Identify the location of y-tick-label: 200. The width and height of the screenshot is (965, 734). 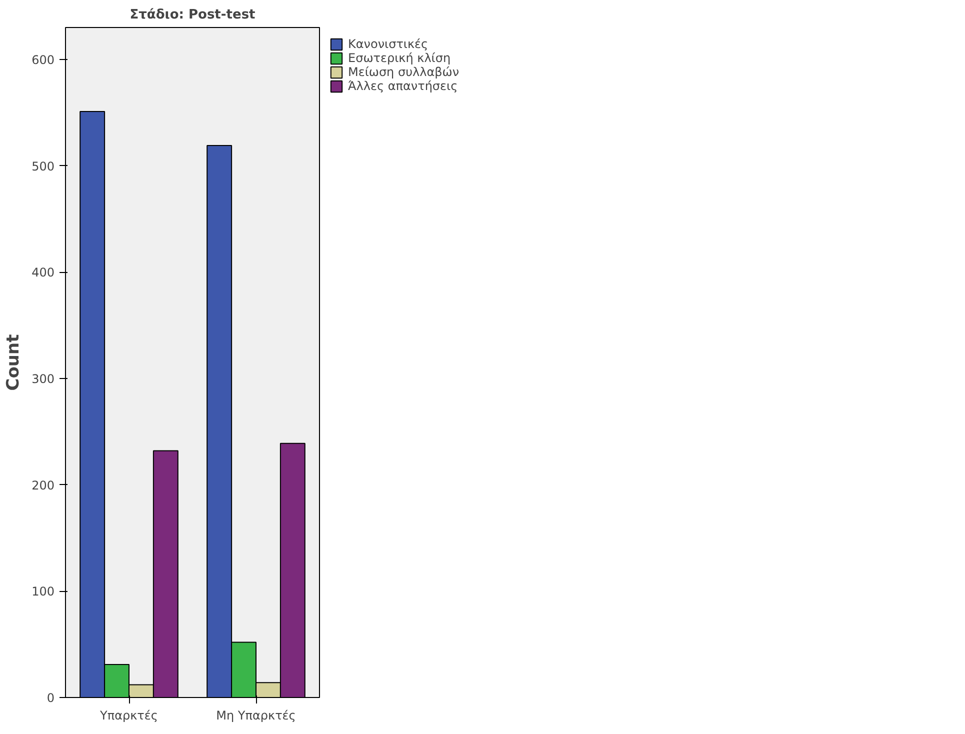
(43, 485).